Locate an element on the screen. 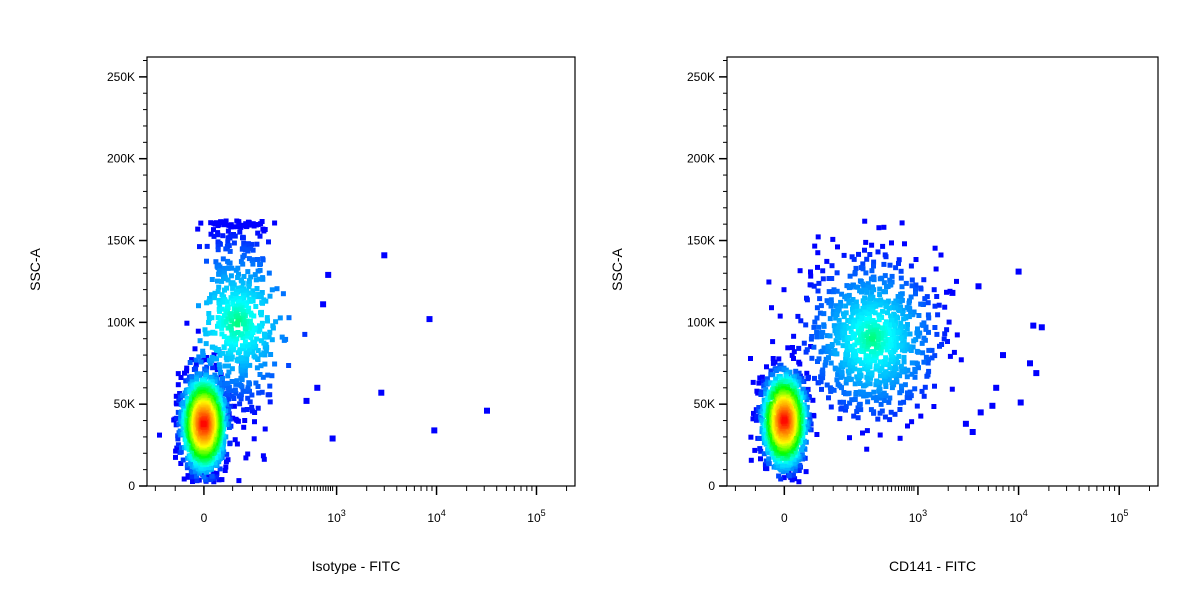 Image resolution: width=1200 pixels, height=600 pixels. x-tick-label: 105 is located at coordinates (1119, 516).